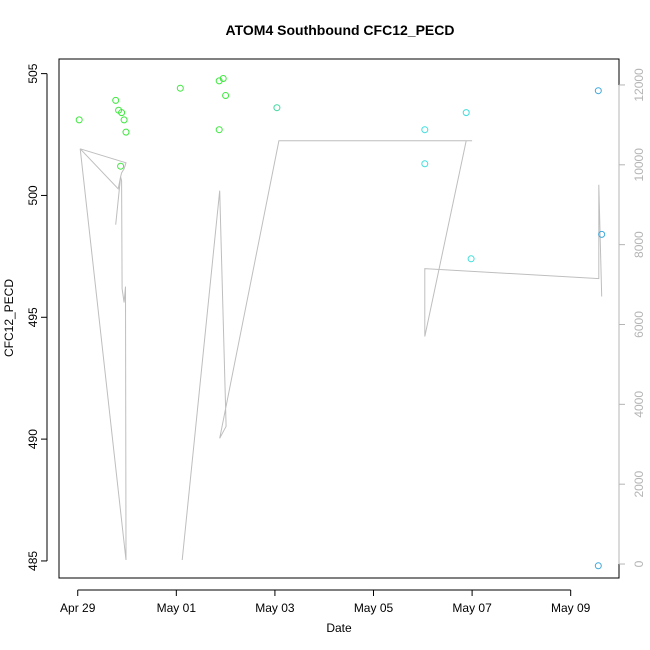 The width and height of the screenshot is (650, 650). What do you see at coordinates (33, 317) in the screenshot?
I see `y-tick-label-2: 495` at bounding box center [33, 317].